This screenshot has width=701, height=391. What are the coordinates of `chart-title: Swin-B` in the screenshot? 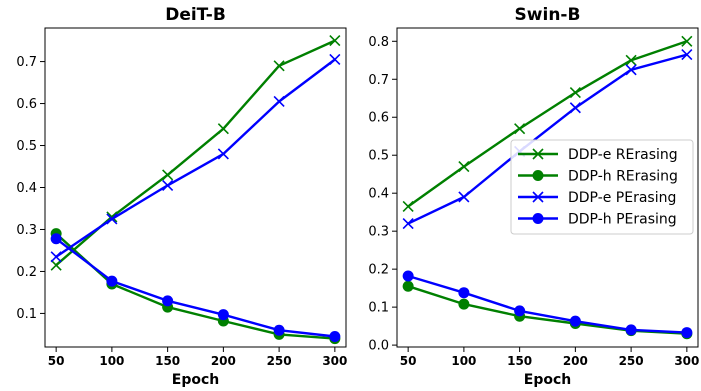 It's located at (548, 15).